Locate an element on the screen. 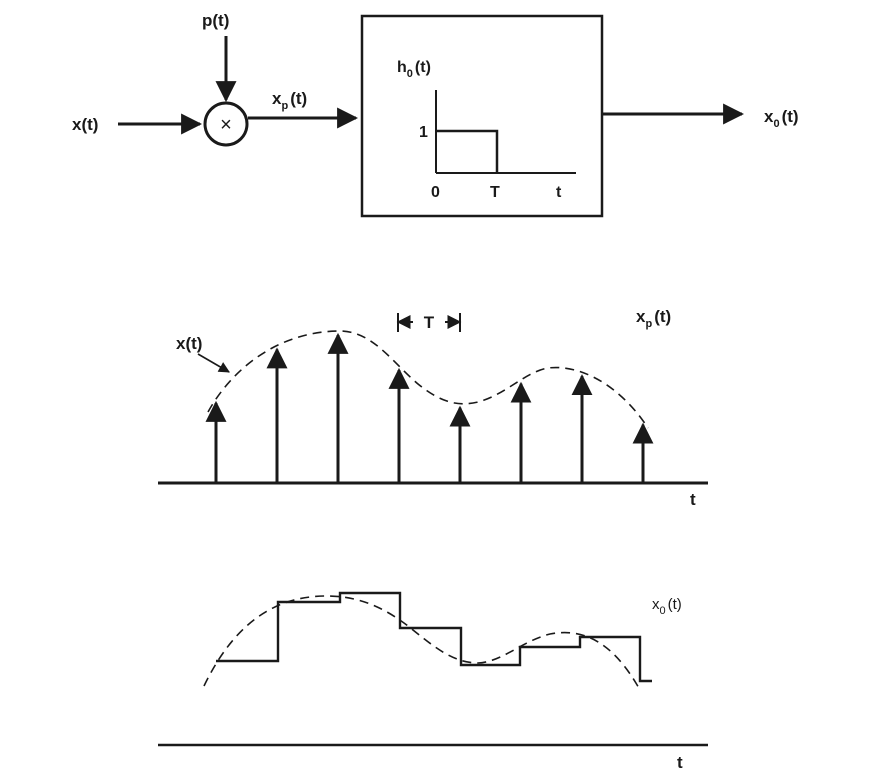  h0-pulse is located at coordinates (467, 151).